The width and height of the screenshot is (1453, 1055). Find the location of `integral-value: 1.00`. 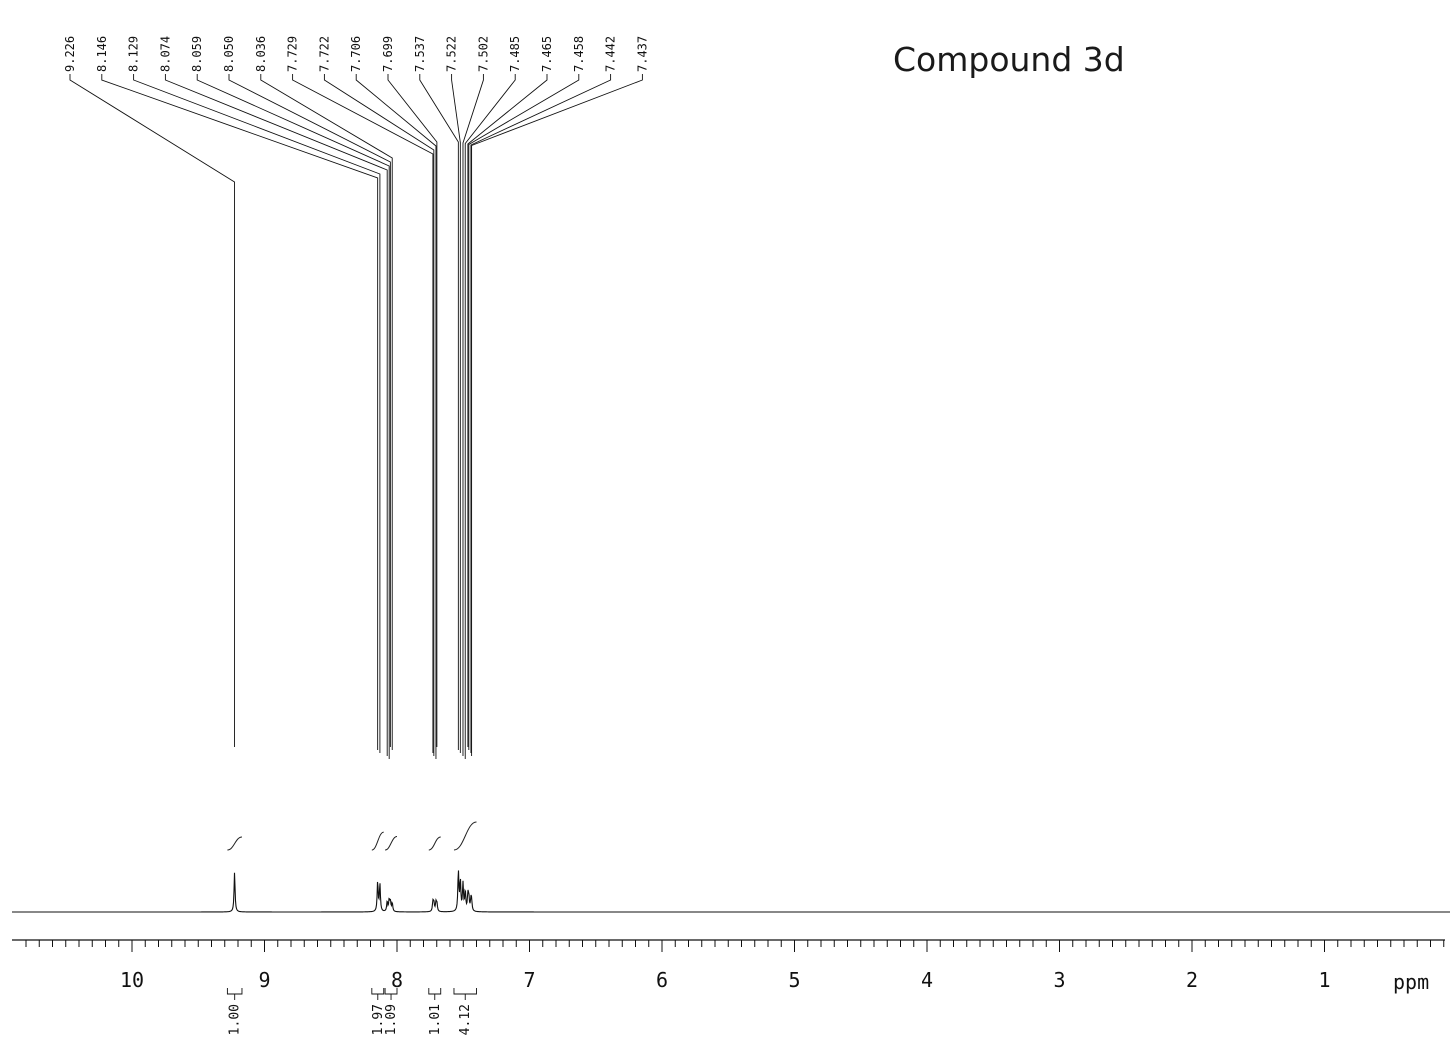

integral-value: 1.00 is located at coordinates (235, 1019).